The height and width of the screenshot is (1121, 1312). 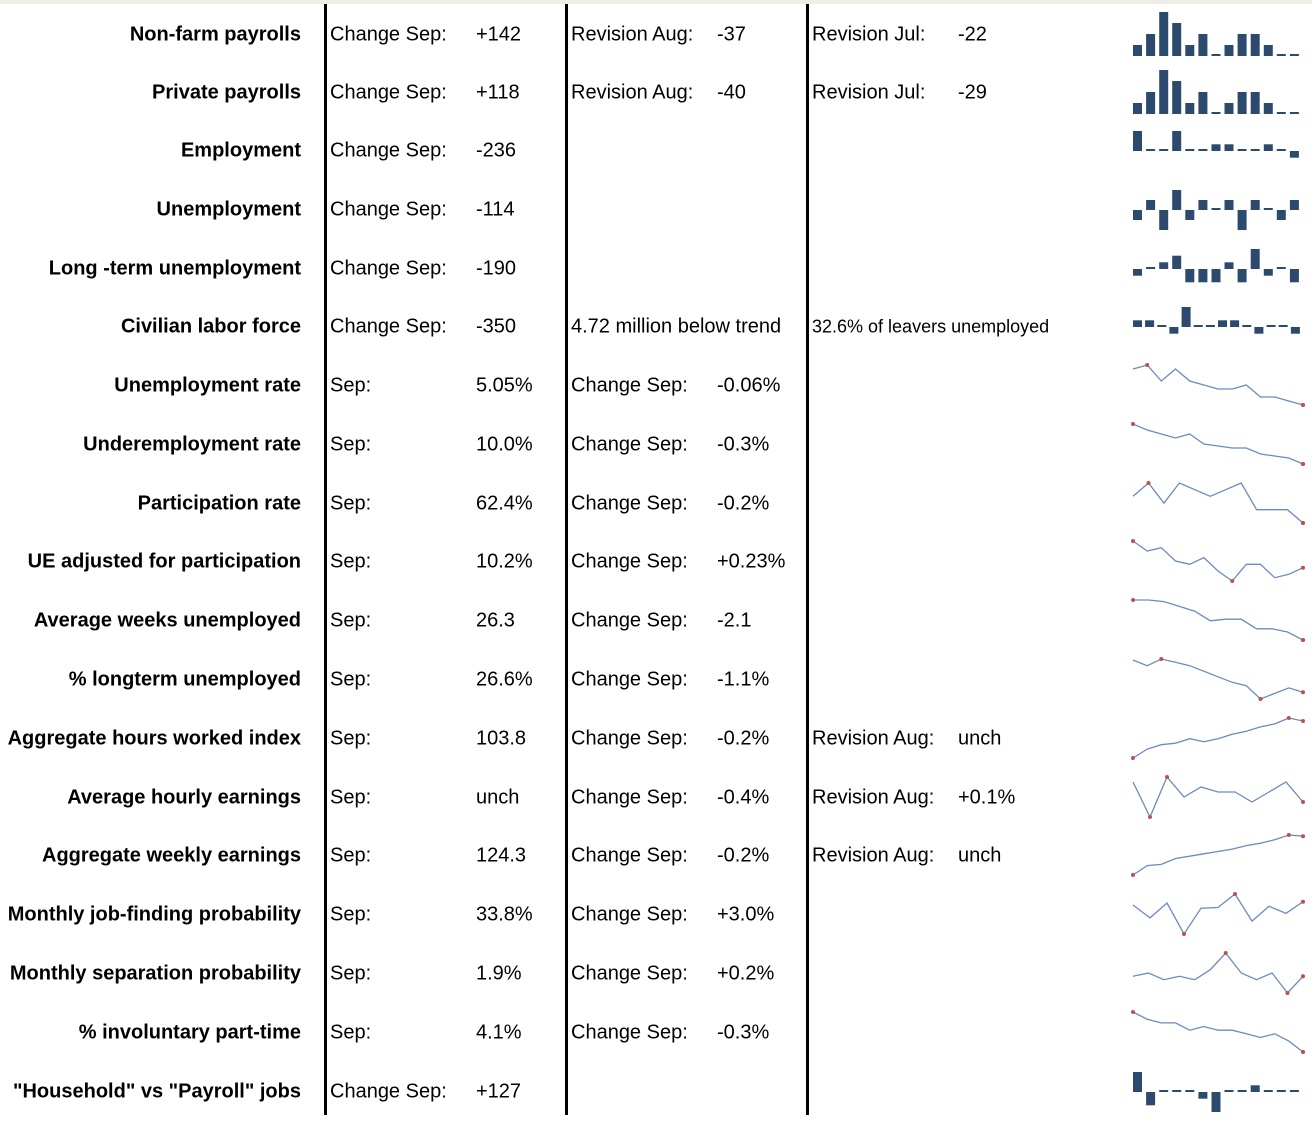 I want to click on row-label: Private payrolls, so click(x=226, y=92).